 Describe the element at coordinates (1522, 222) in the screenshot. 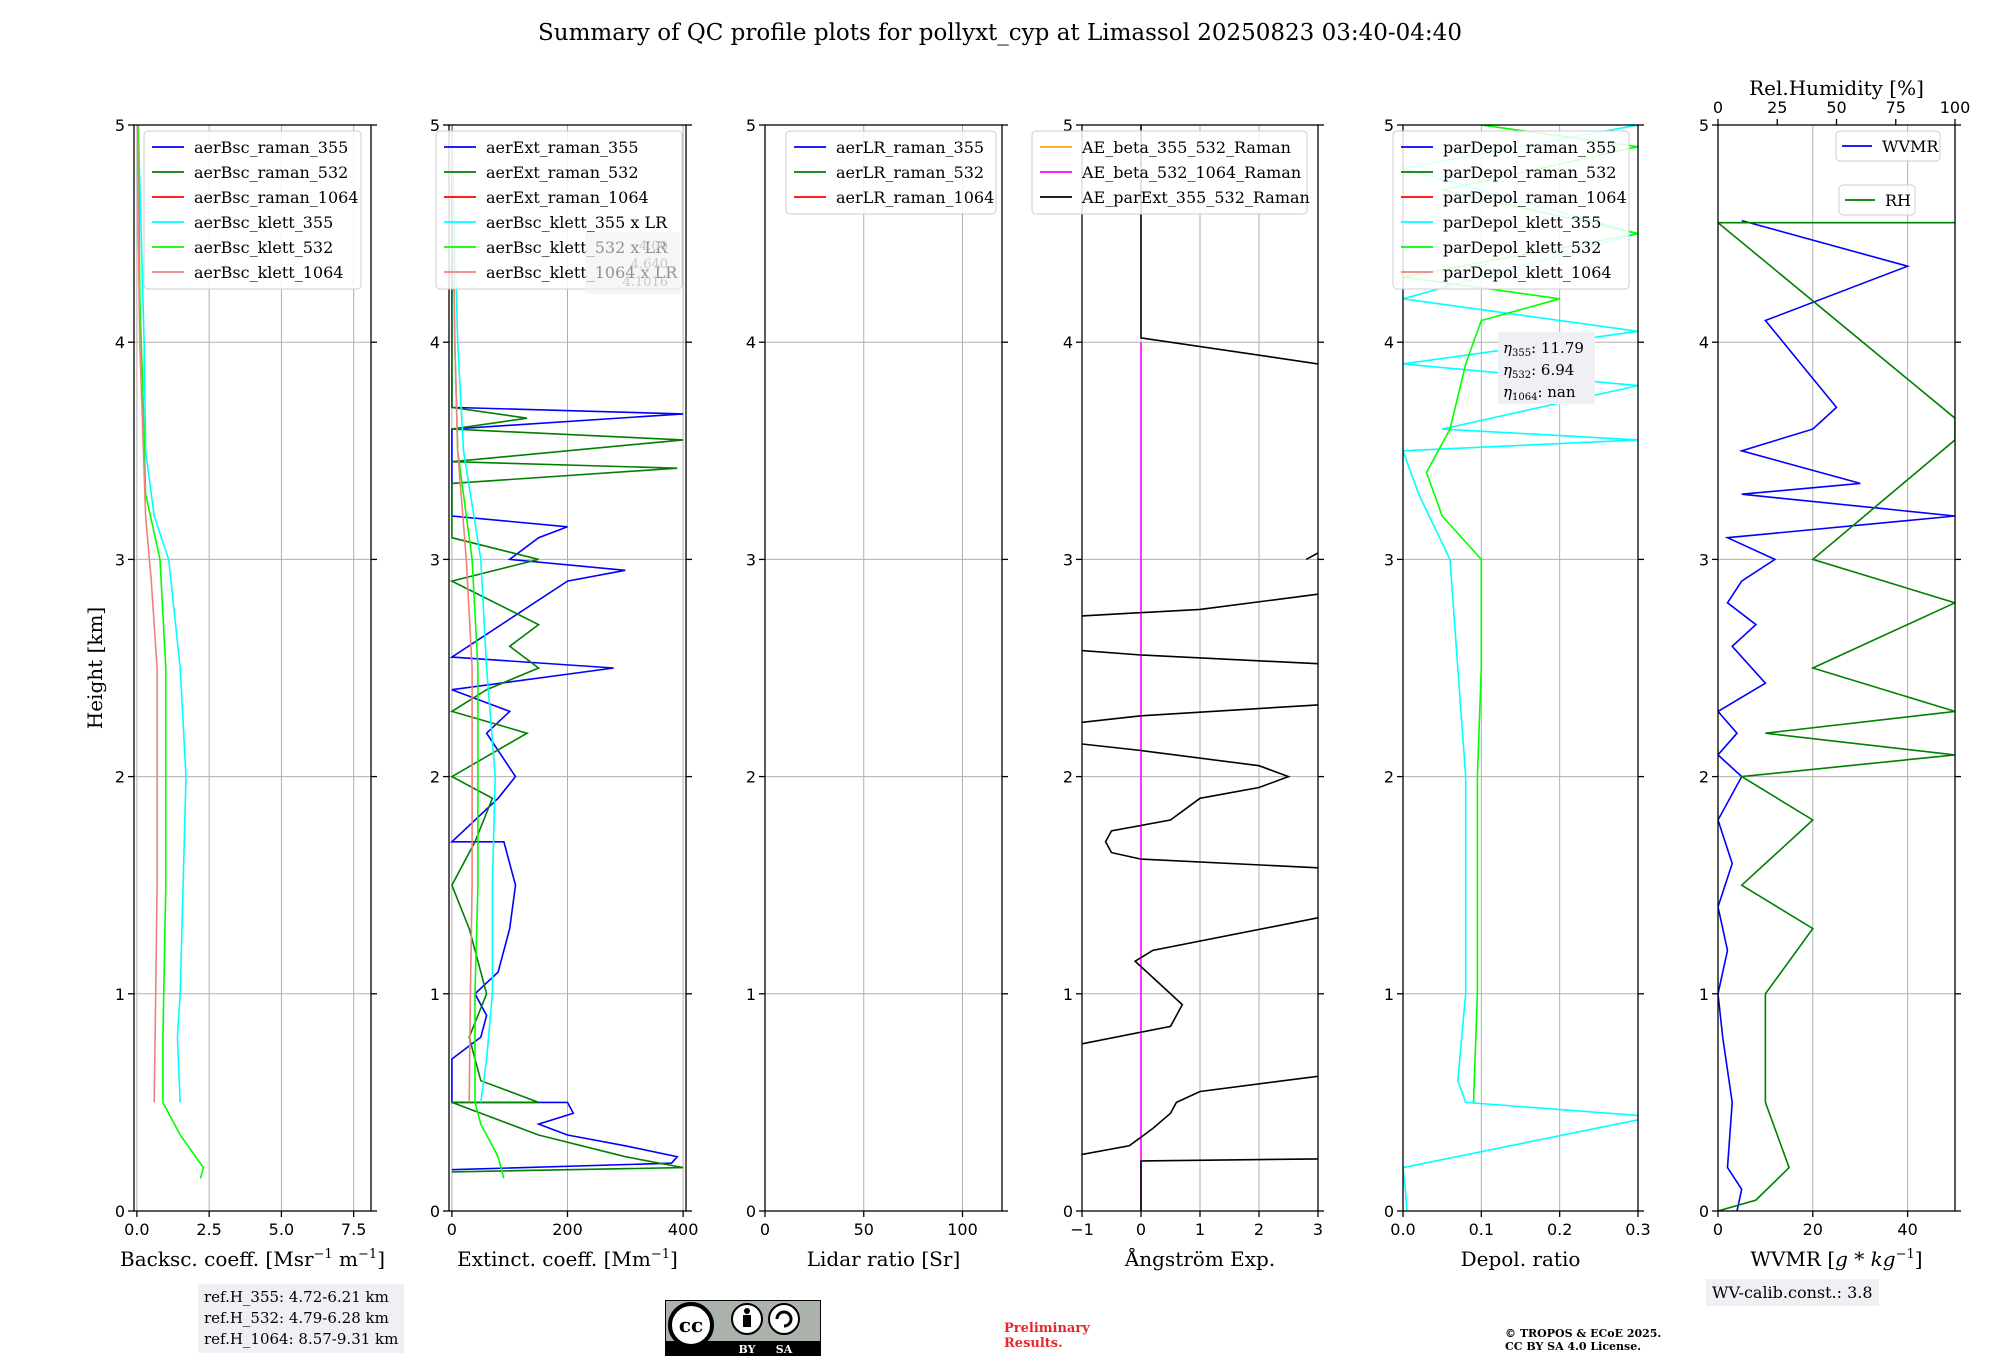

I see `legend-label-parDepol_klett_355: parDepol_klett_355` at that location.